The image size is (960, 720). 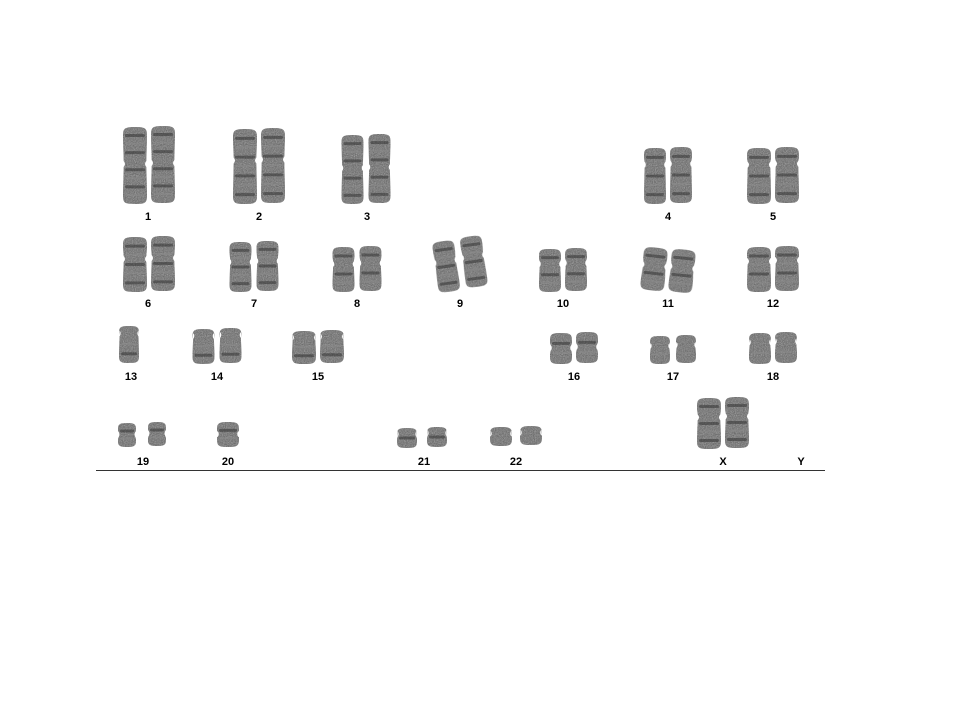 I want to click on chromosome-x-a, so click(x=709, y=423).